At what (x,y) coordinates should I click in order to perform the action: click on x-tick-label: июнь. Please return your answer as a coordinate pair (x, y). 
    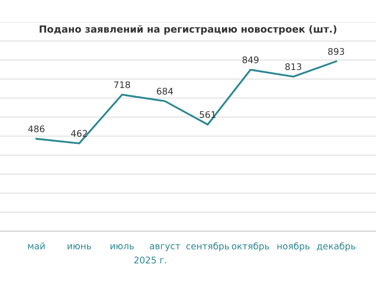
    Looking at the image, I should click on (80, 247).